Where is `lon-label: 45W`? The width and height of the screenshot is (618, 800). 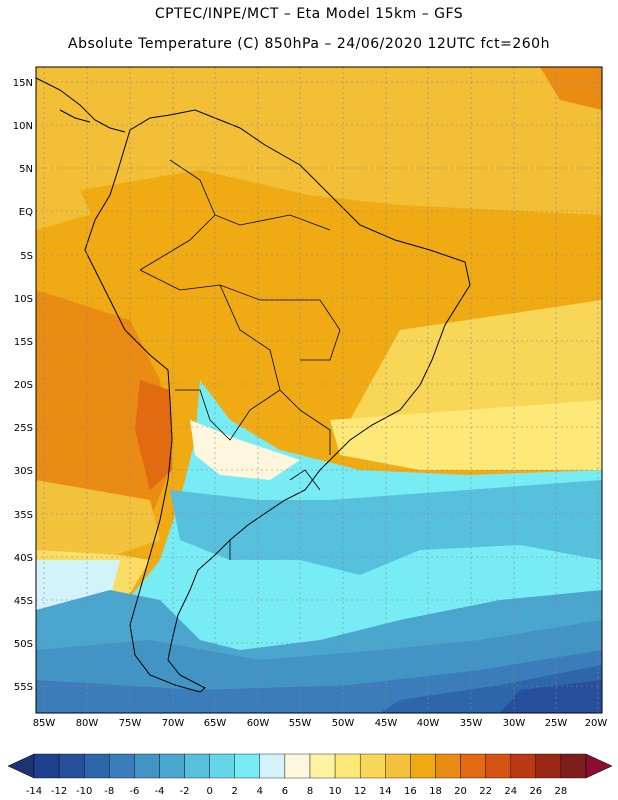 lon-label: 45W is located at coordinates (386, 723).